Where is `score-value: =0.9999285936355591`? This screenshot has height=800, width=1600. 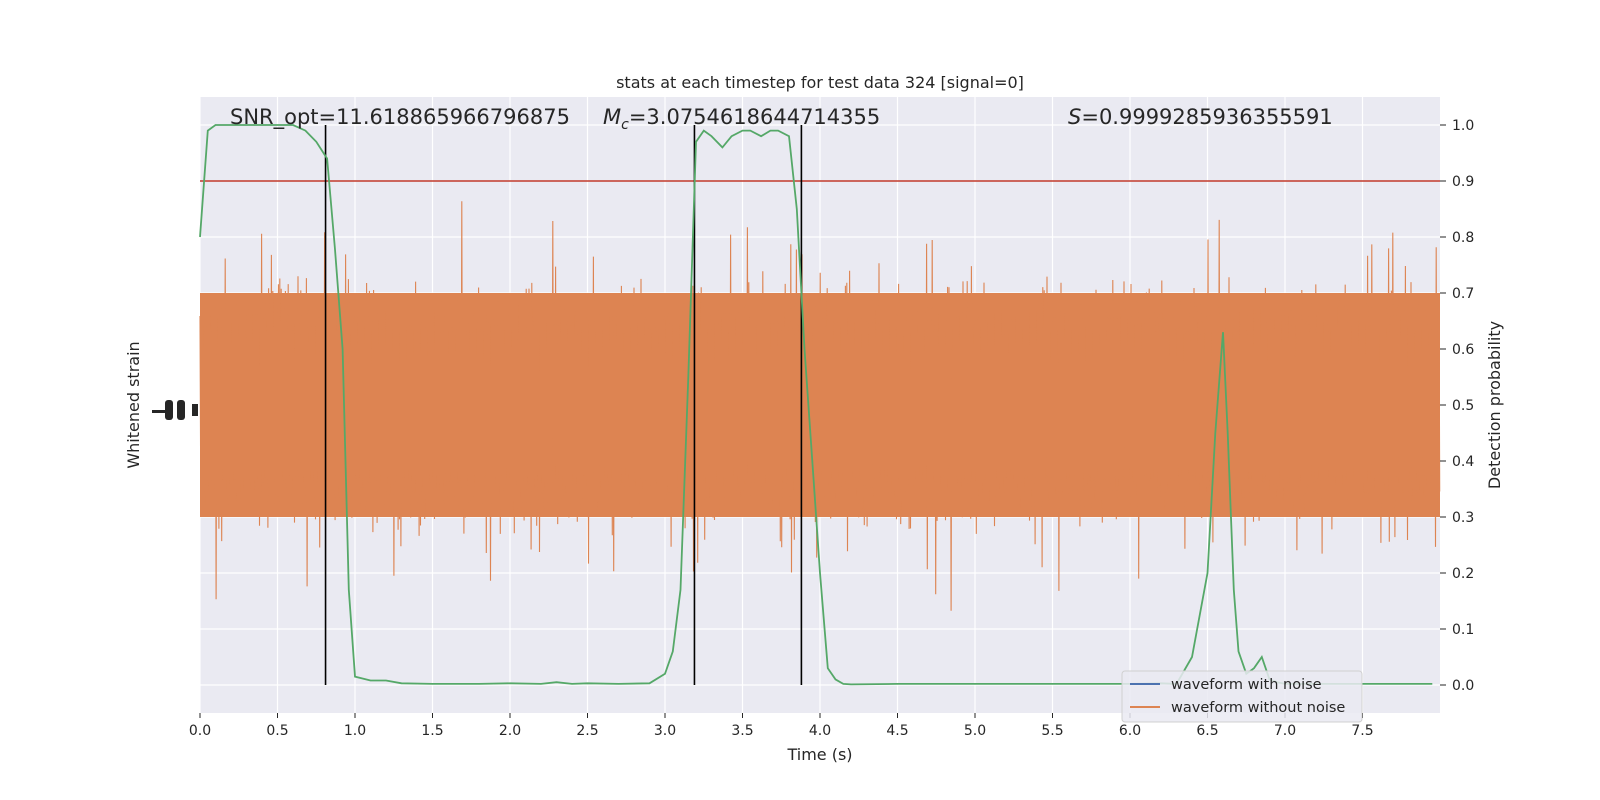
score-value: =0.9999285936355591 is located at coordinates (1206, 117).